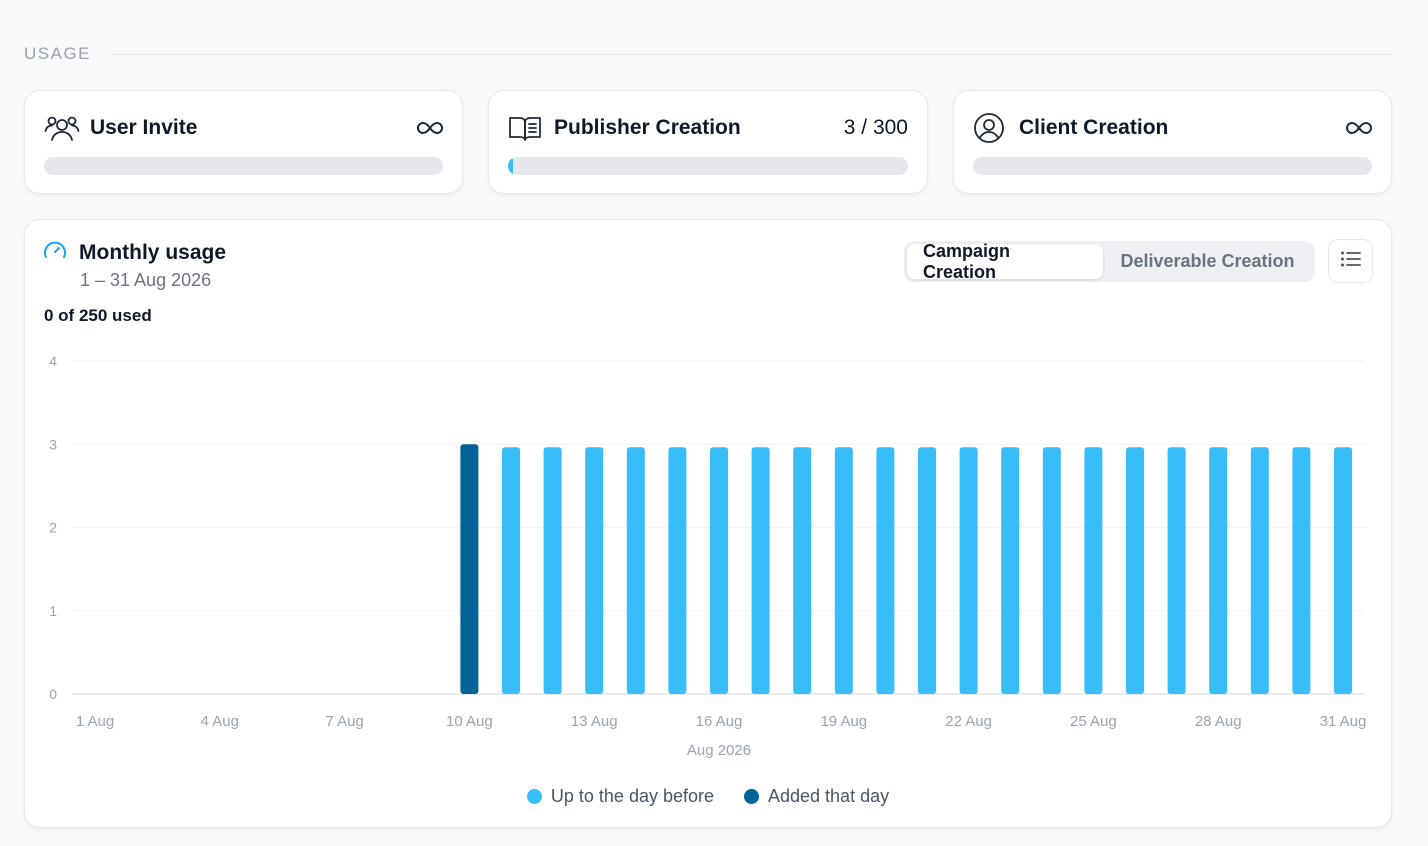  What do you see at coordinates (526, 128) in the screenshot?
I see `book-icon` at bounding box center [526, 128].